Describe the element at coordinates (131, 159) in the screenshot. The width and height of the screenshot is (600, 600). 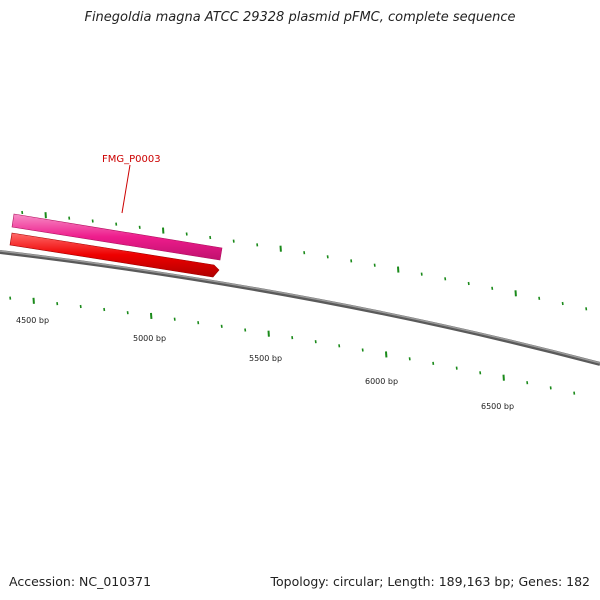
I see `gene-label: FMG_P0003` at that location.